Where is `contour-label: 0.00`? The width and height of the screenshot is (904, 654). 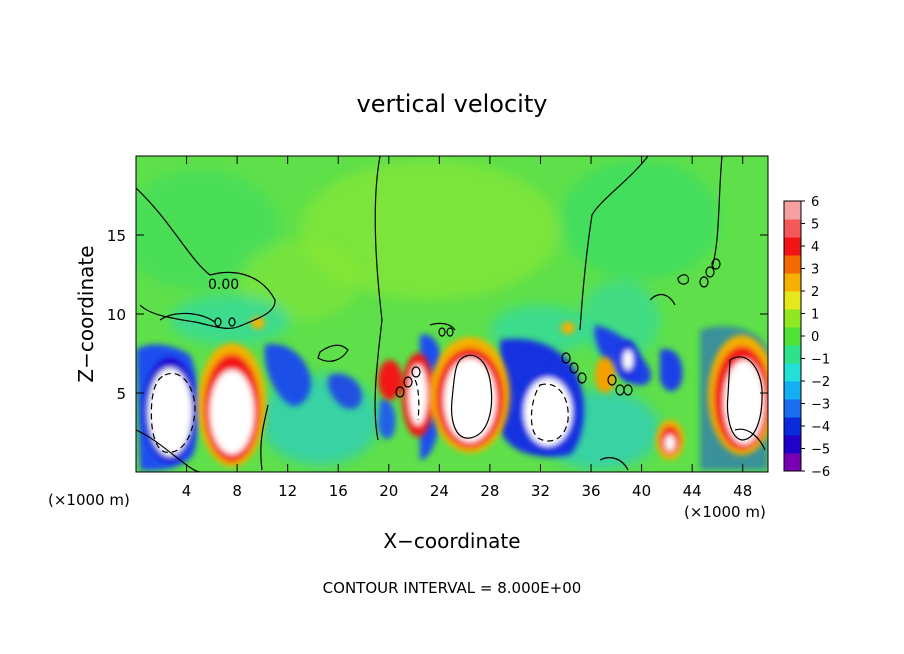
contour-label: 0.00 is located at coordinates (223, 285).